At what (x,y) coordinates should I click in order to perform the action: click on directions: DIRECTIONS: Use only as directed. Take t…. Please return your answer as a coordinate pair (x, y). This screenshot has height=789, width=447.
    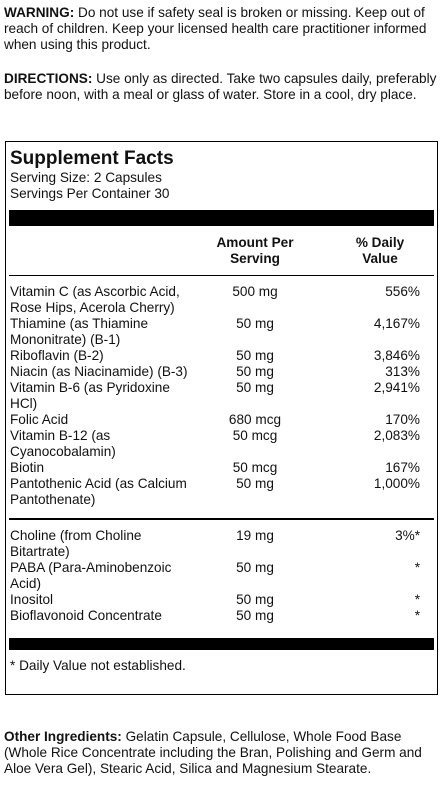
    Looking at the image, I should click on (224, 87).